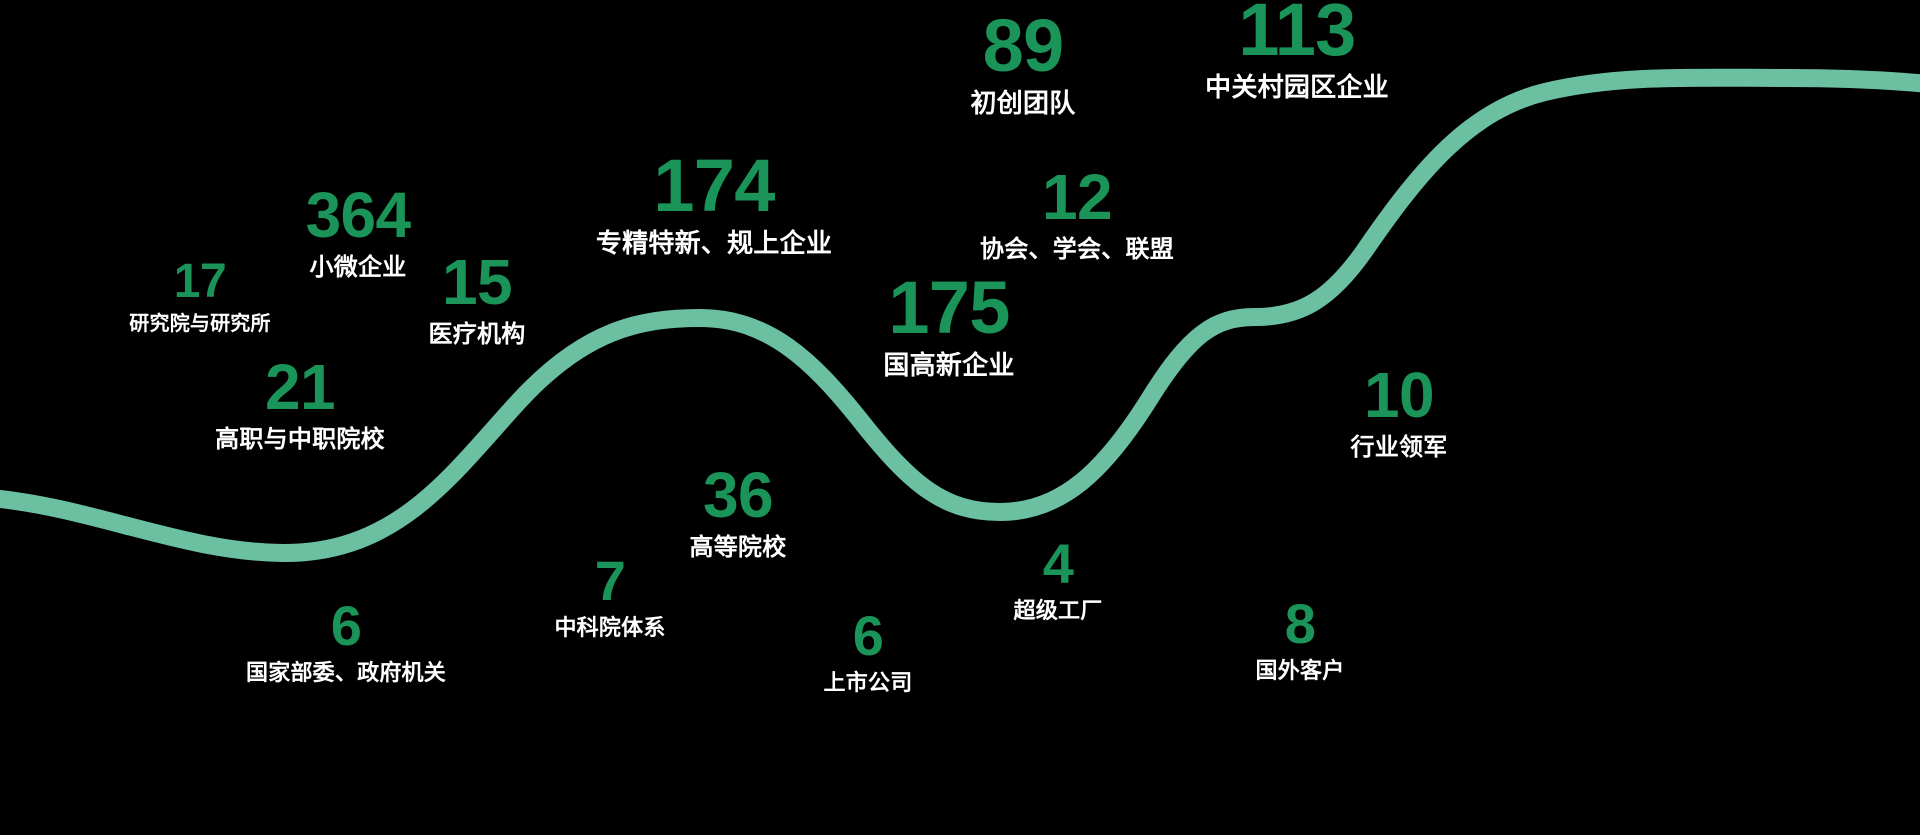 The image size is (1920, 835). I want to click on callout-vocational-colleges: 21 高职与中职院校, so click(300, 402).